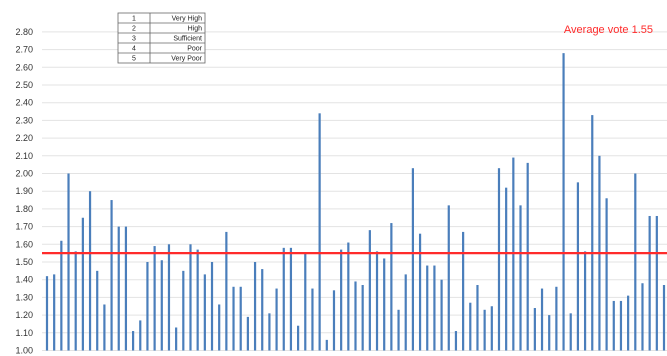  What do you see at coordinates (608, 30) in the screenshot?
I see `average-annotation: Average vote 1.55` at bounding box center [608, 30].